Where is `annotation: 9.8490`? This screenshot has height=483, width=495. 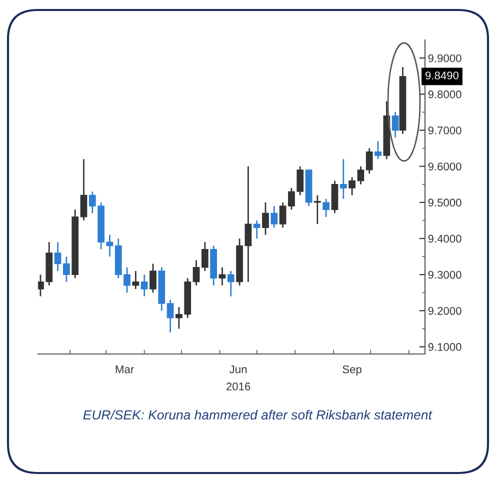
annotation: 9.8490 is located at coordinates (442, 76).